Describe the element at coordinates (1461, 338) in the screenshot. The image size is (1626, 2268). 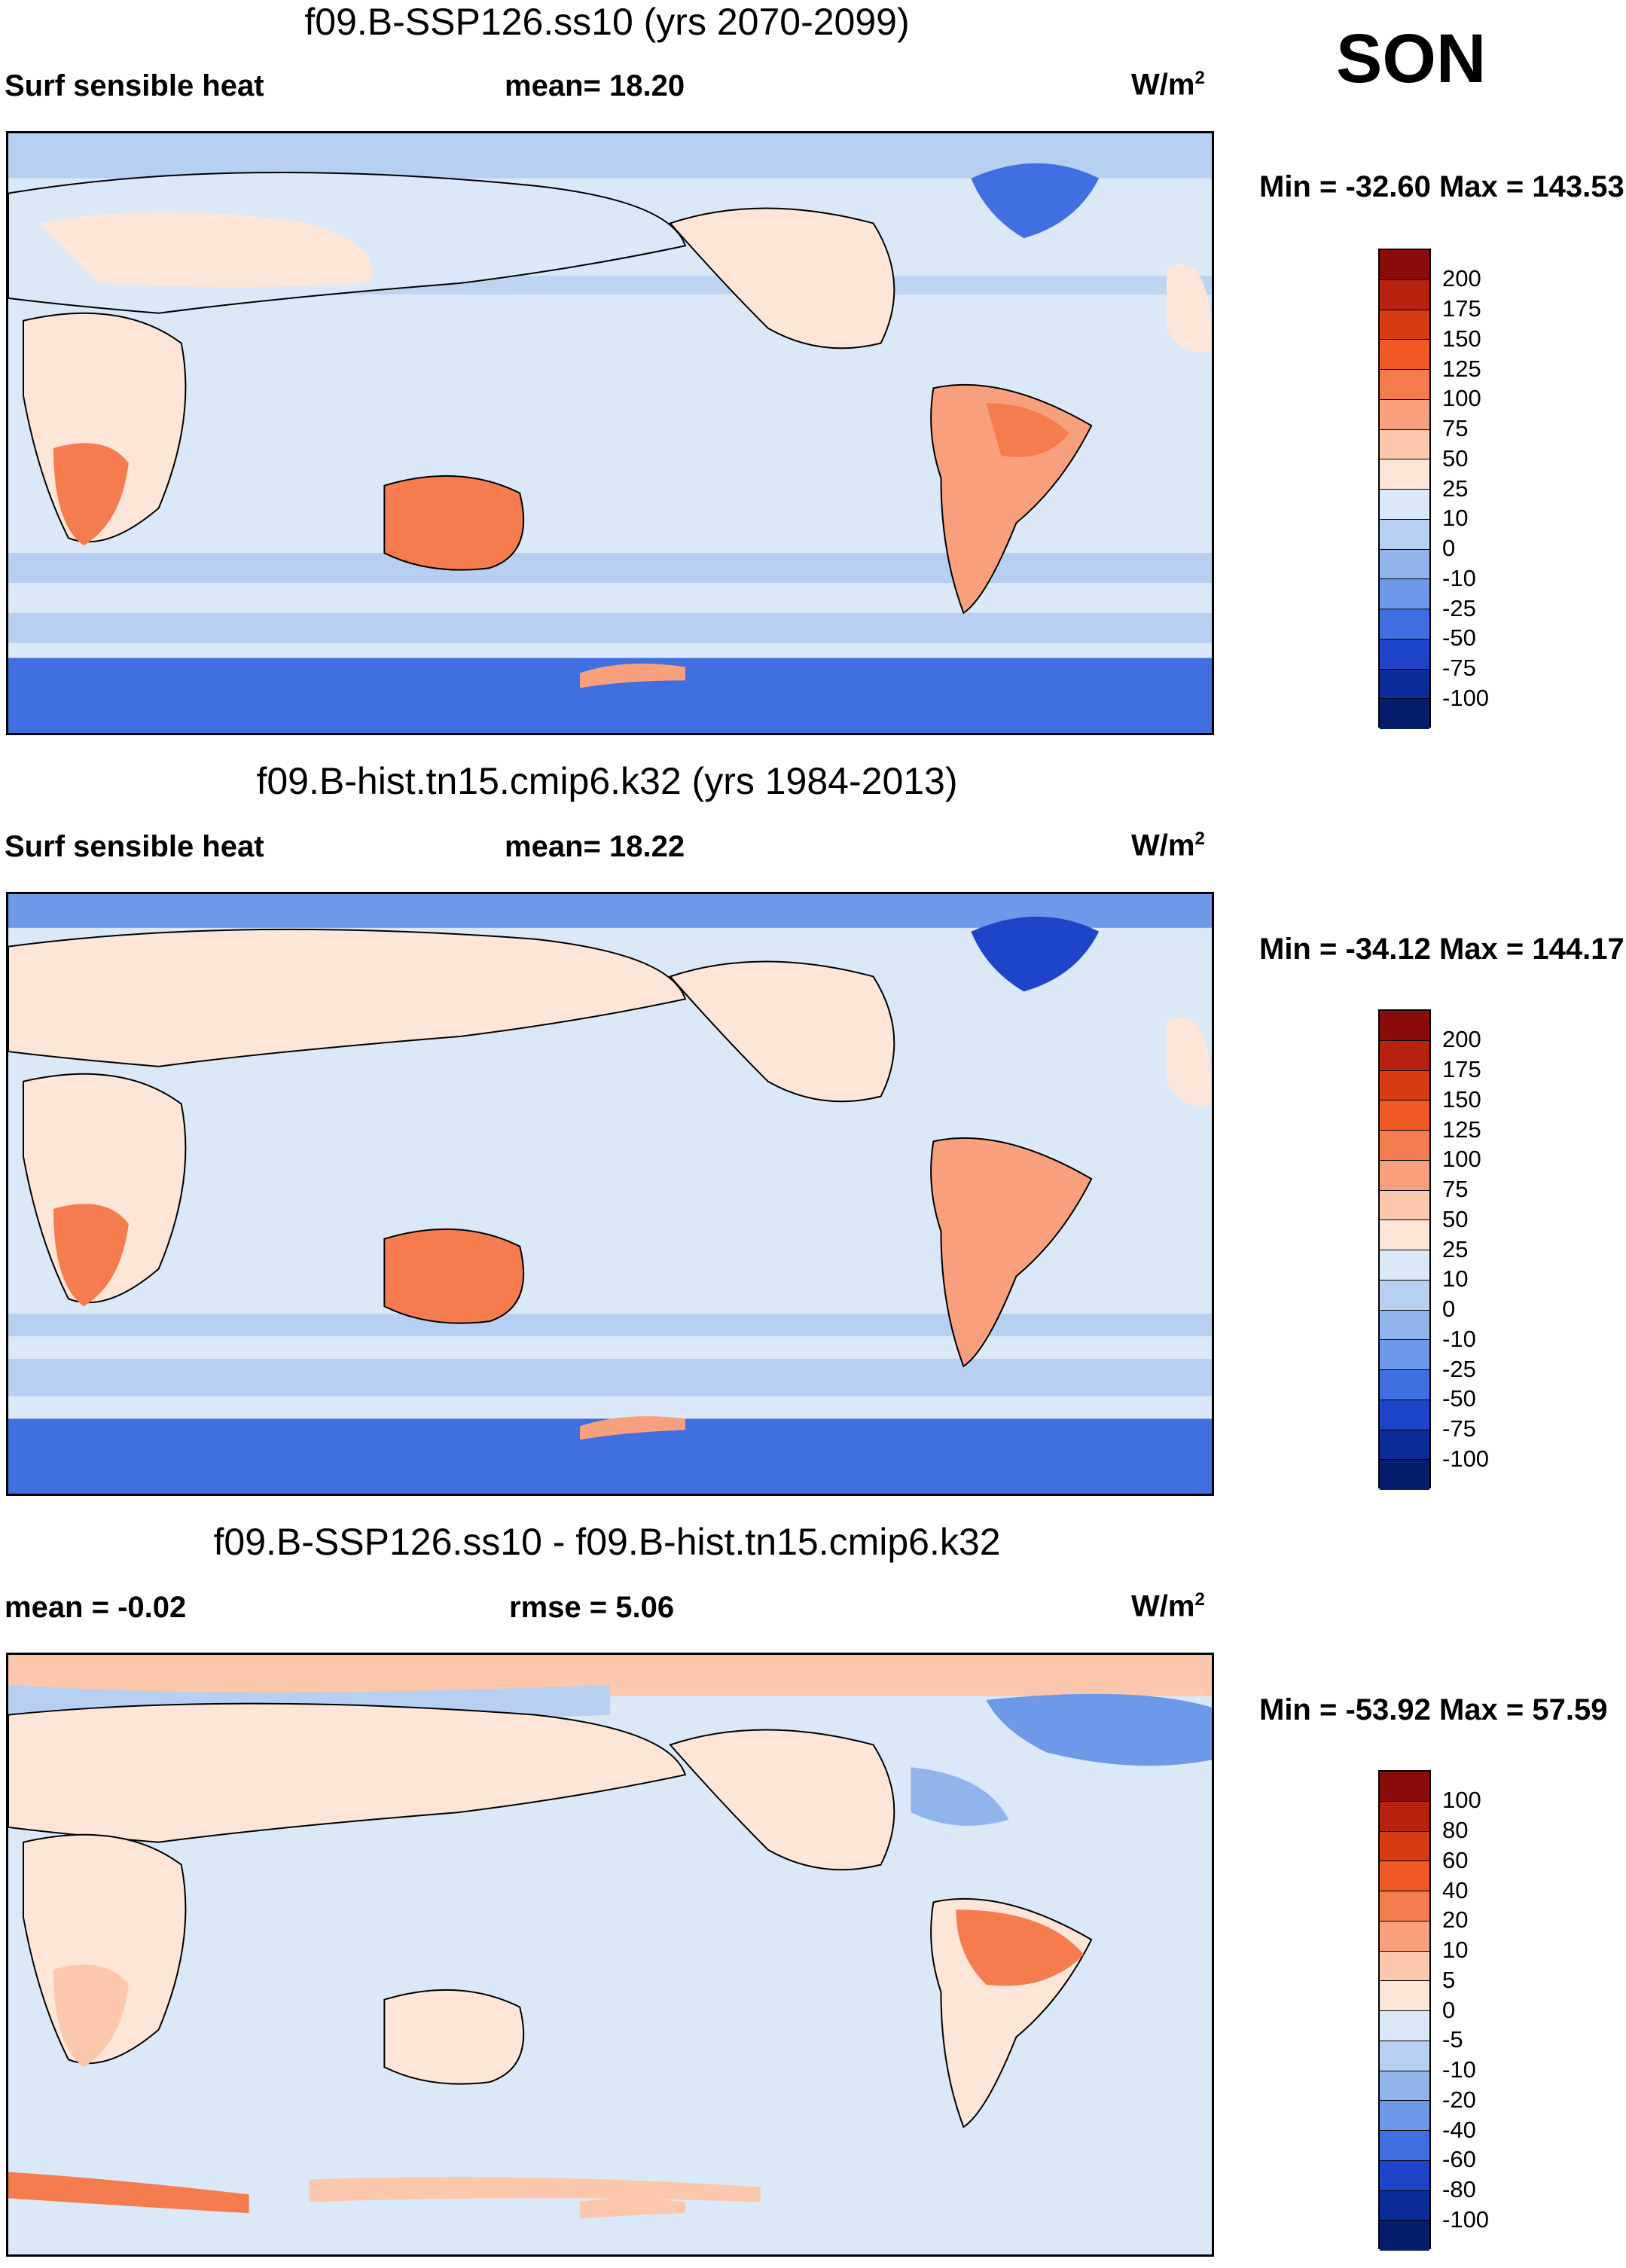
I see `panel-1-colorbar-label: 150` at that location.